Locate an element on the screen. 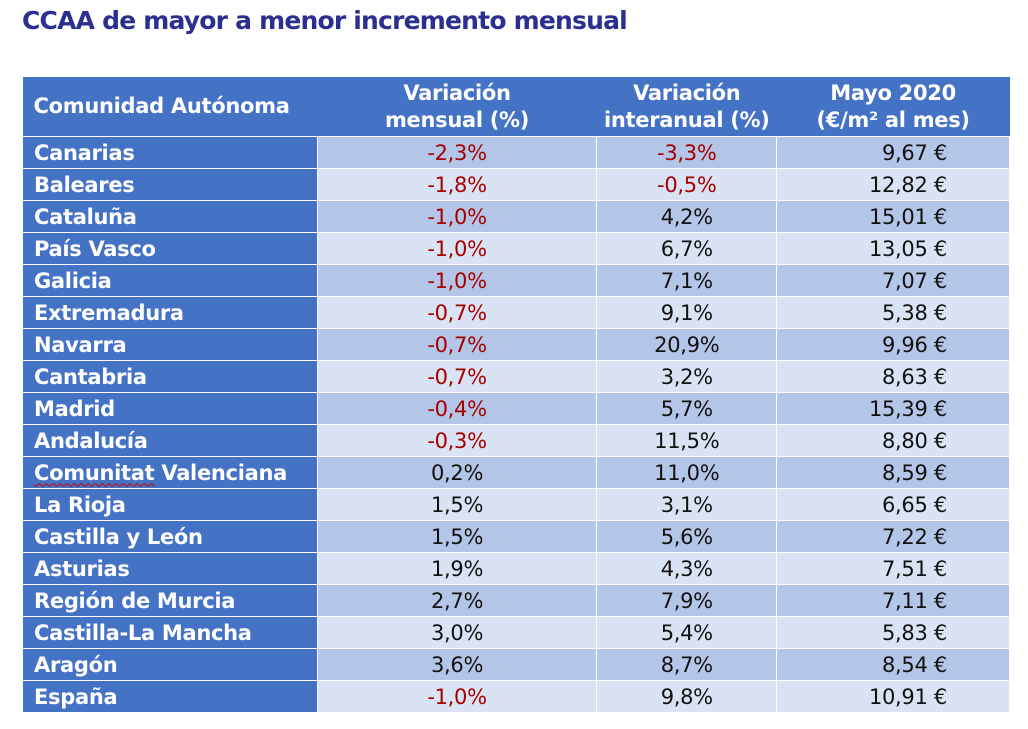 The width and height of the screenshot is (1028, 729). table-row: Navarra -0,7% 20,9% 9,96 € is located at coordinates (516, 344).